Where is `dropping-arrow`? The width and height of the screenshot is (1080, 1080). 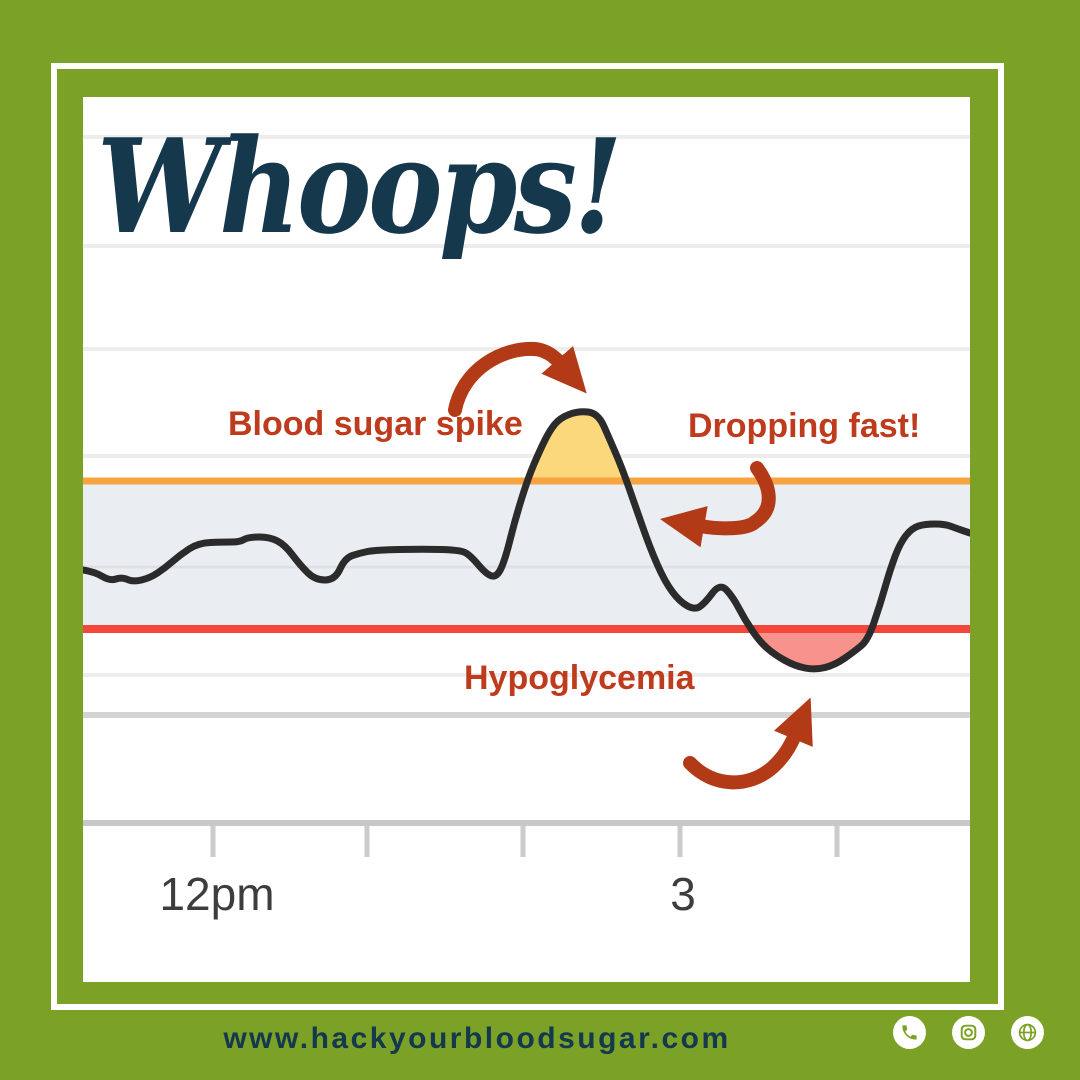 dropping-arrow is located at coordinates (717, 504).